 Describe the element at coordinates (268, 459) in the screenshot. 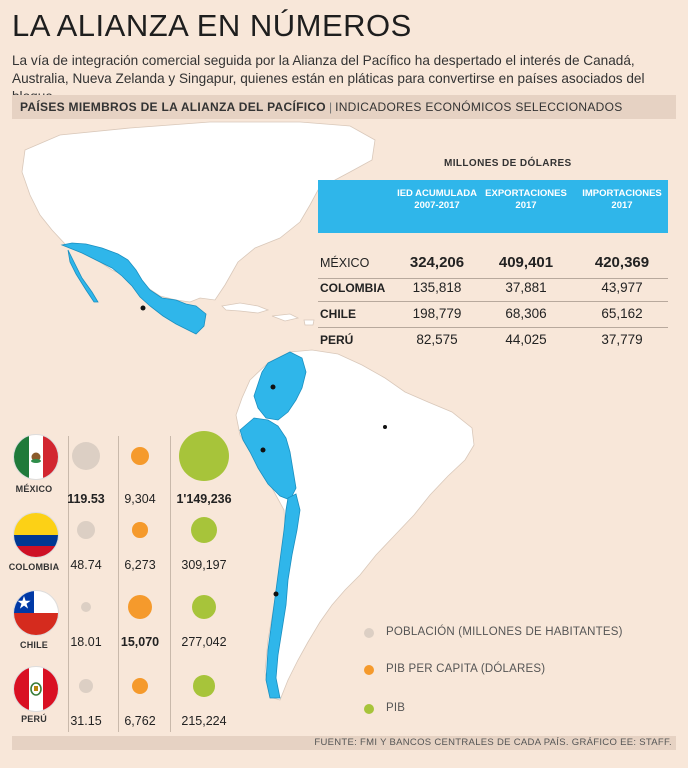

I see `peru-shape` at that location.